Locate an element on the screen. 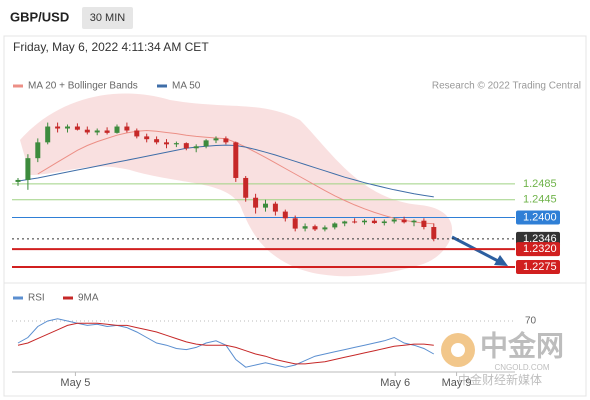 Image resolution: width=590 pixels, height=400 pixels. level-label: 1.2346 is located at coordinates (540, 239).